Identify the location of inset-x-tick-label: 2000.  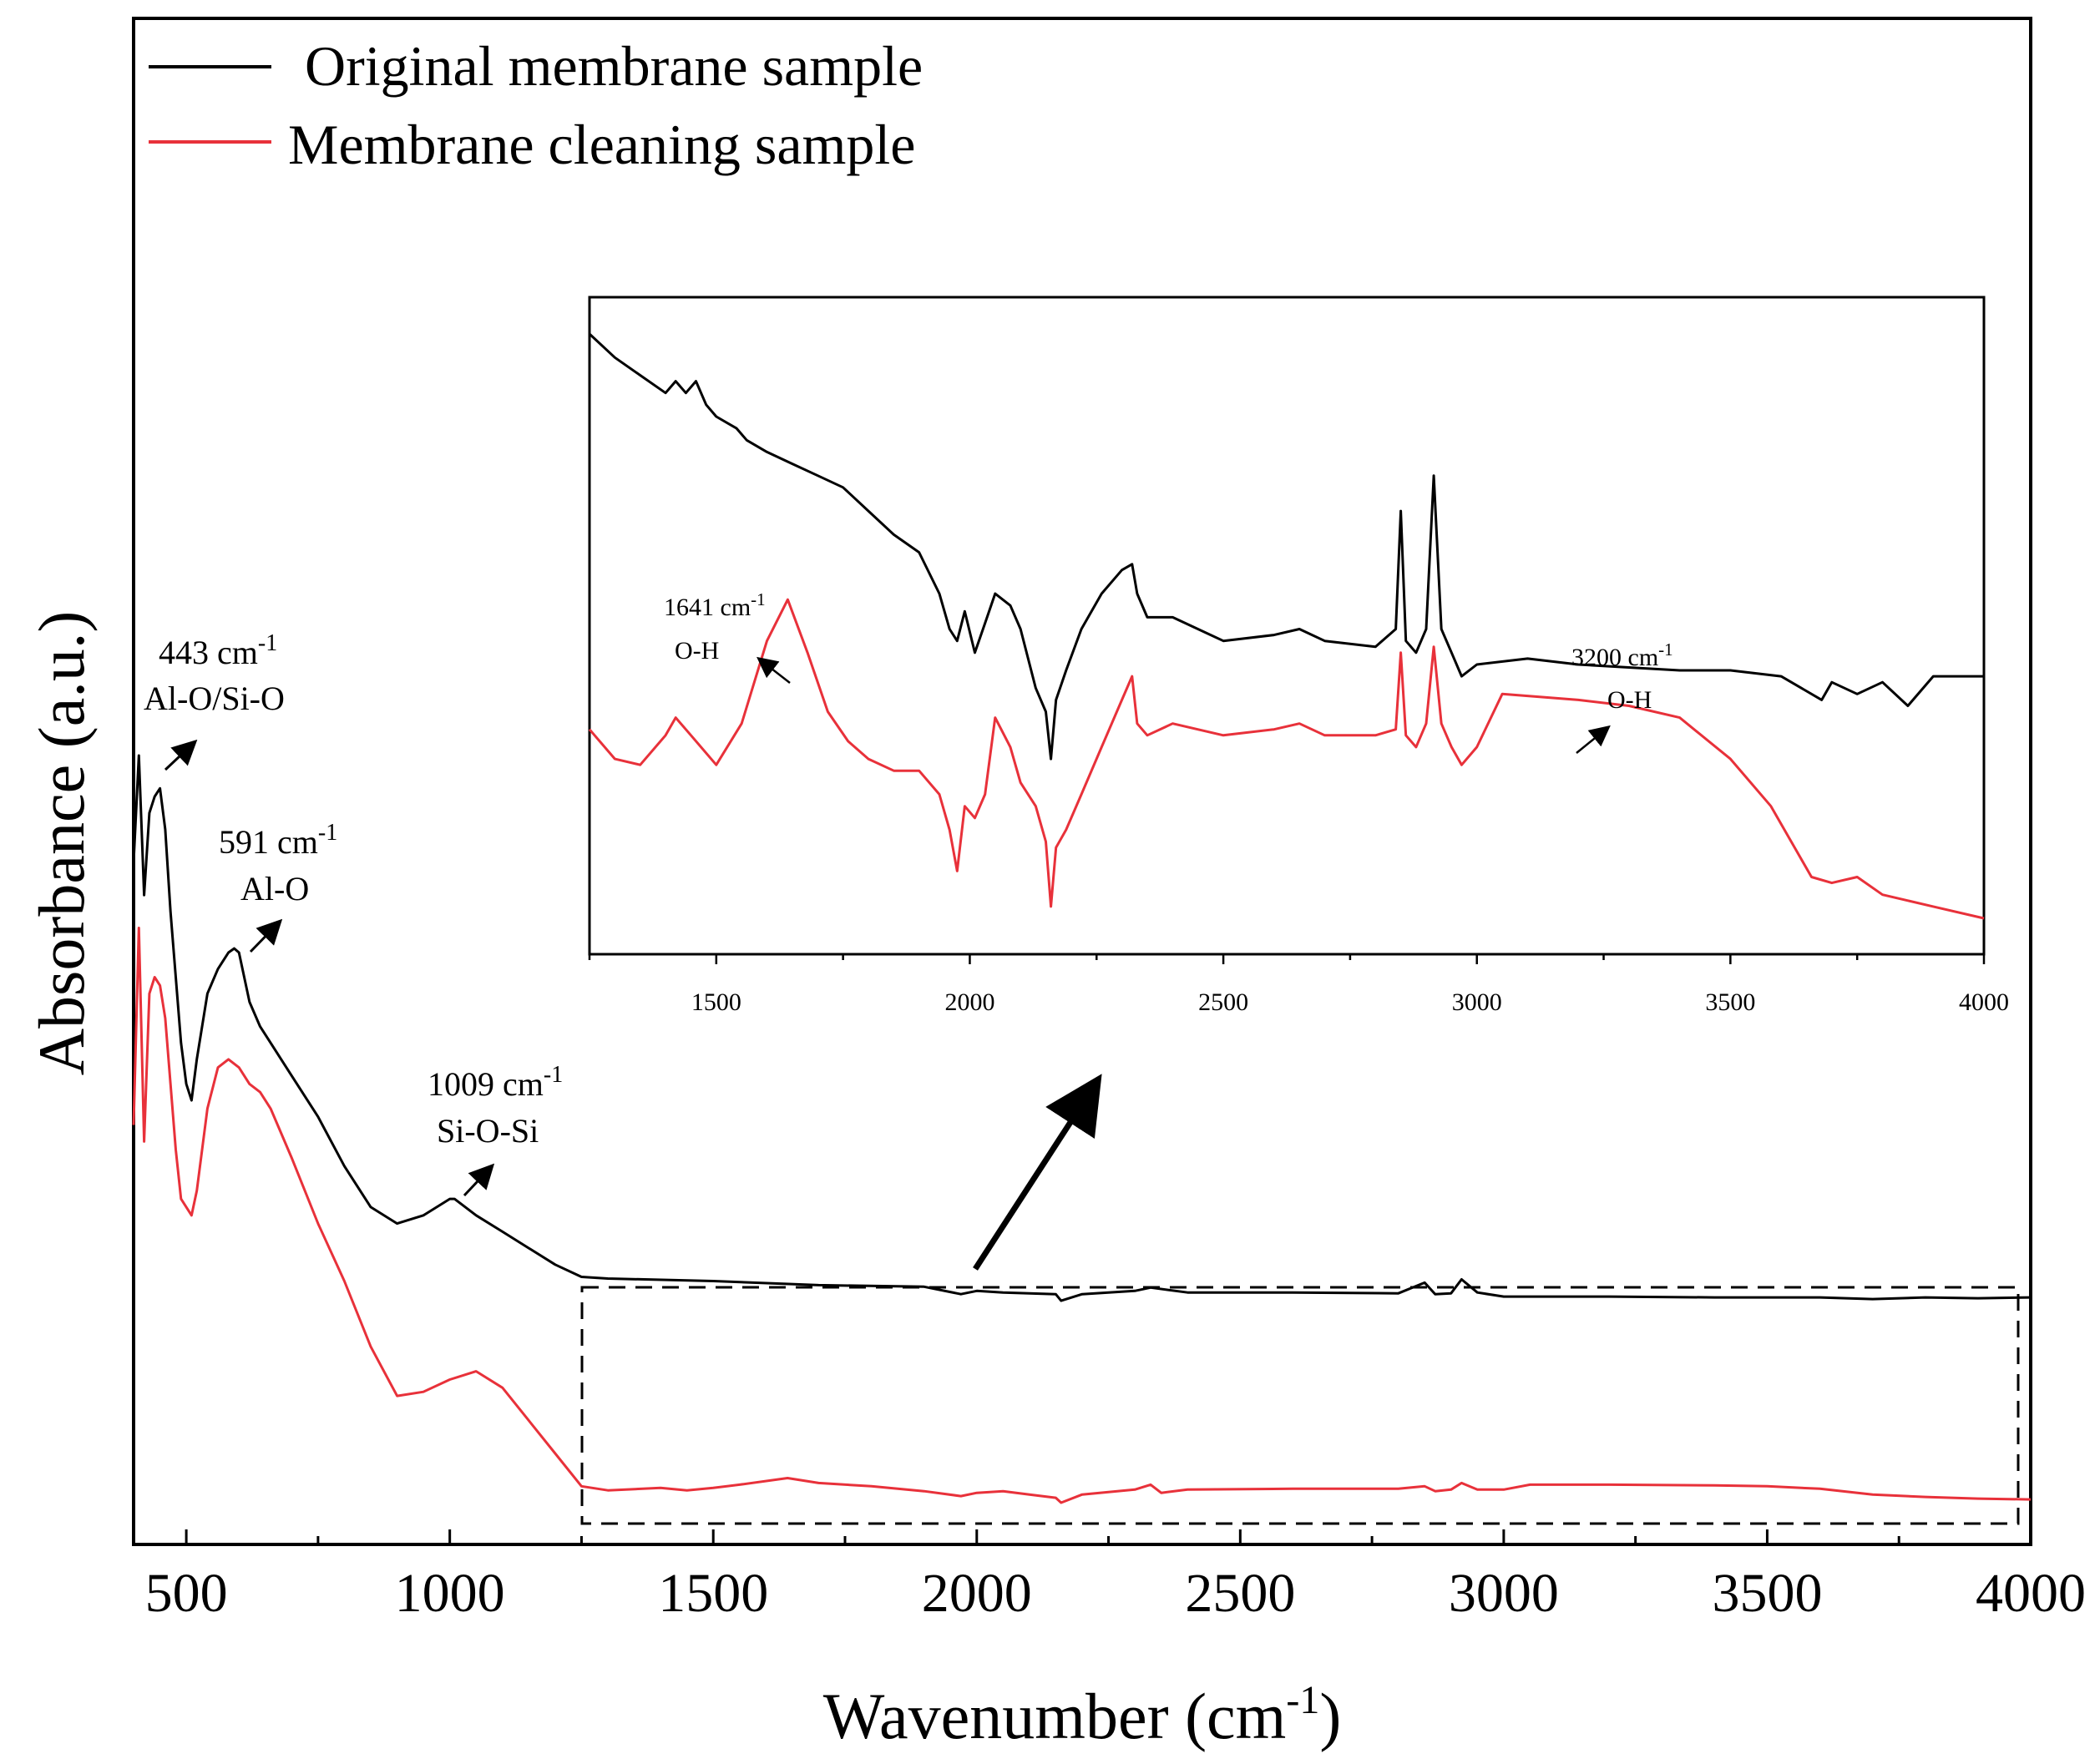
(969, 1002).